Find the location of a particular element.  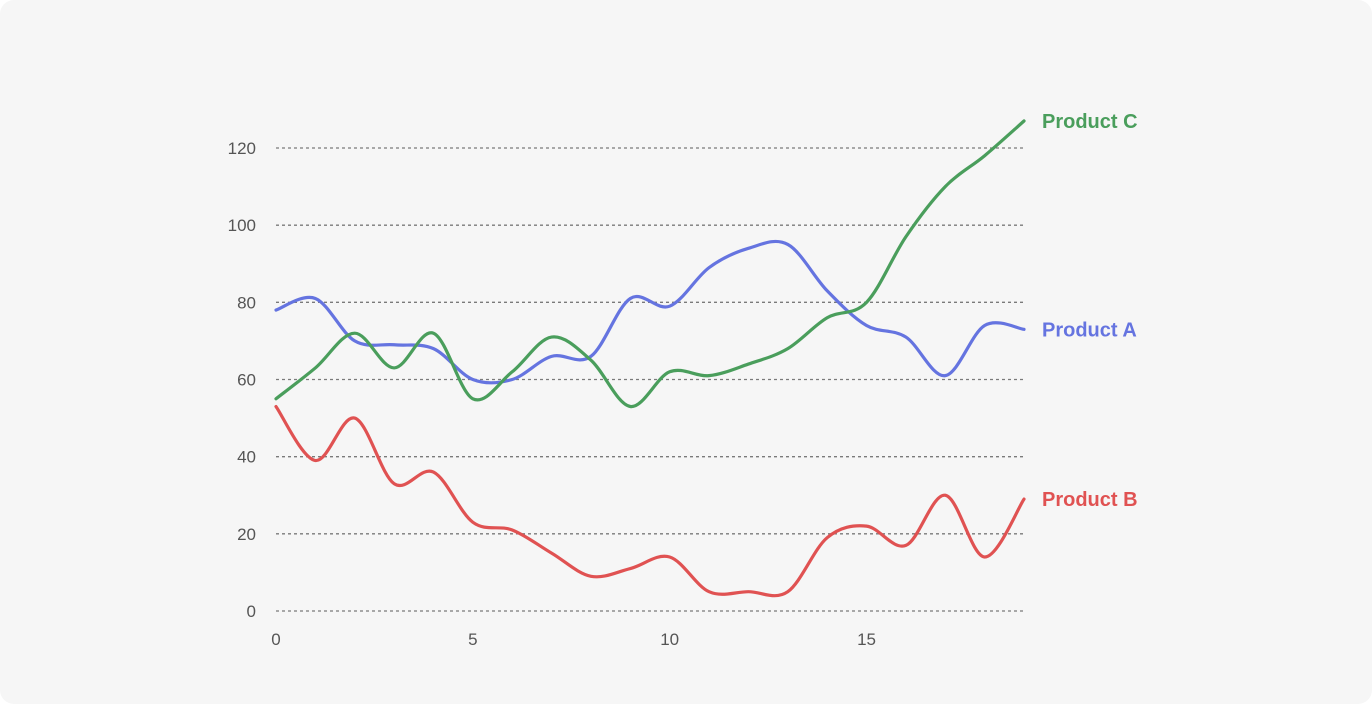

series-label-product-b: Product B is located at coordinates (1090, 500).